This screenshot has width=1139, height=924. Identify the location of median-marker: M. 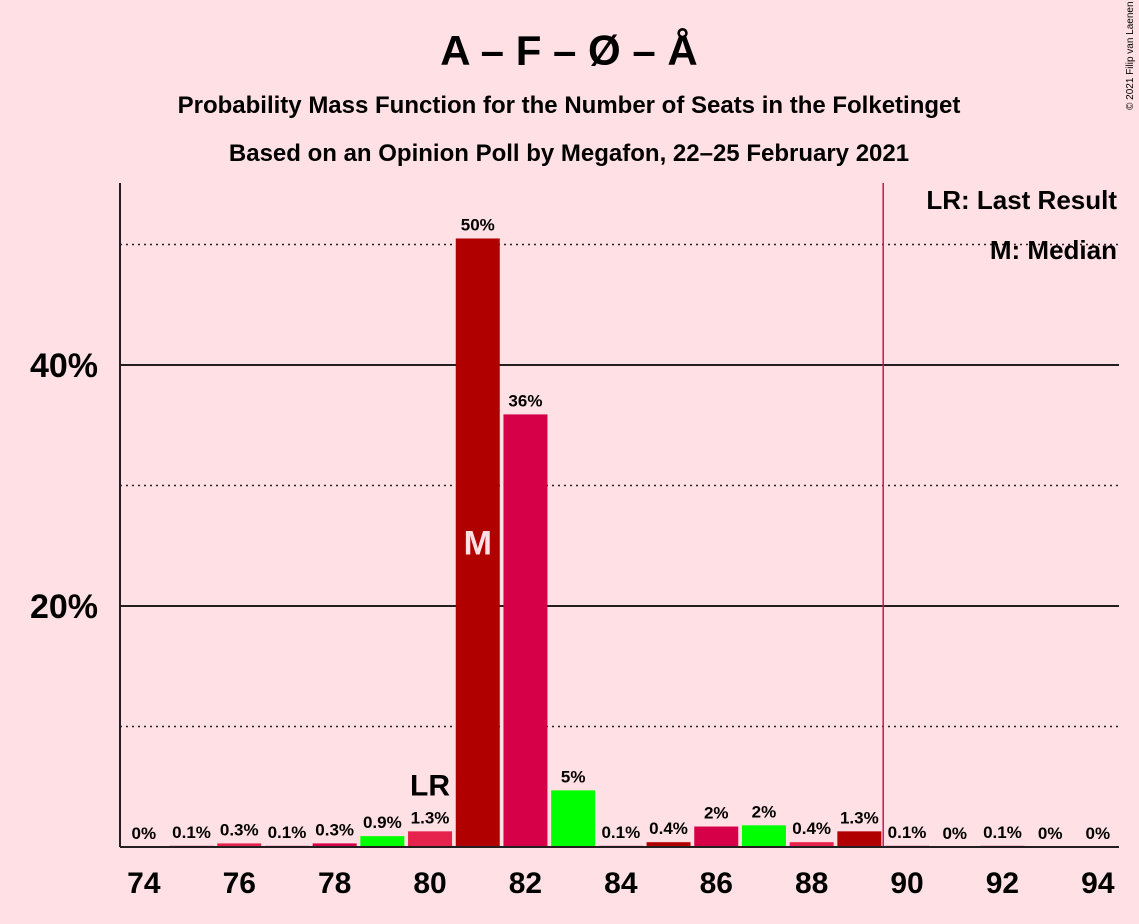
(478, 544).